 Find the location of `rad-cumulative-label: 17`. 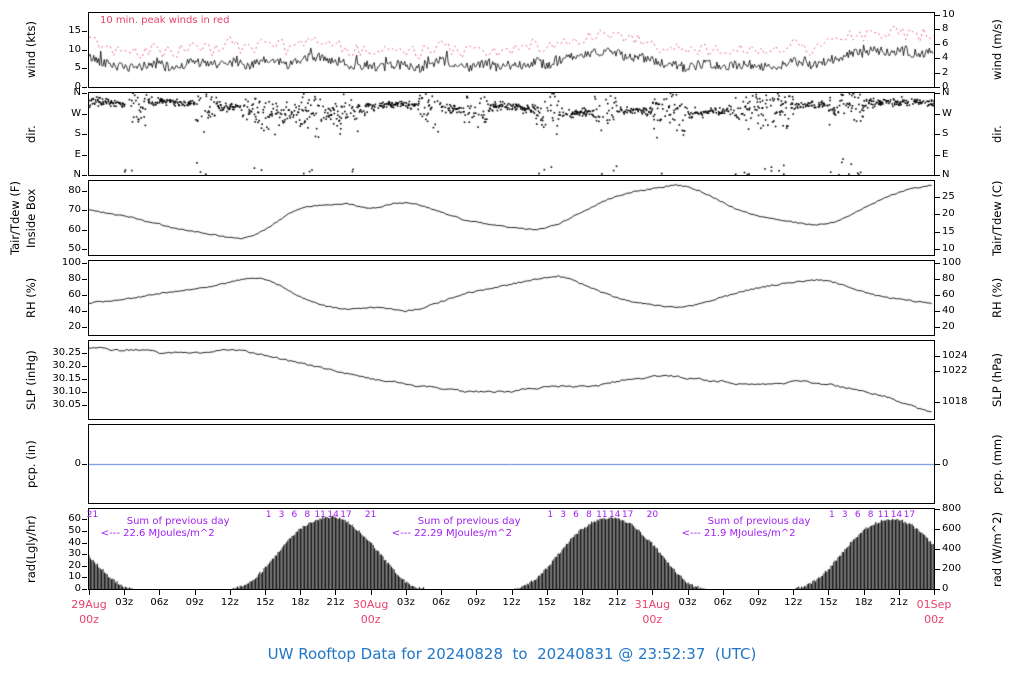

rad-cumulative-label: 17 is located at coordinates (346, 515).